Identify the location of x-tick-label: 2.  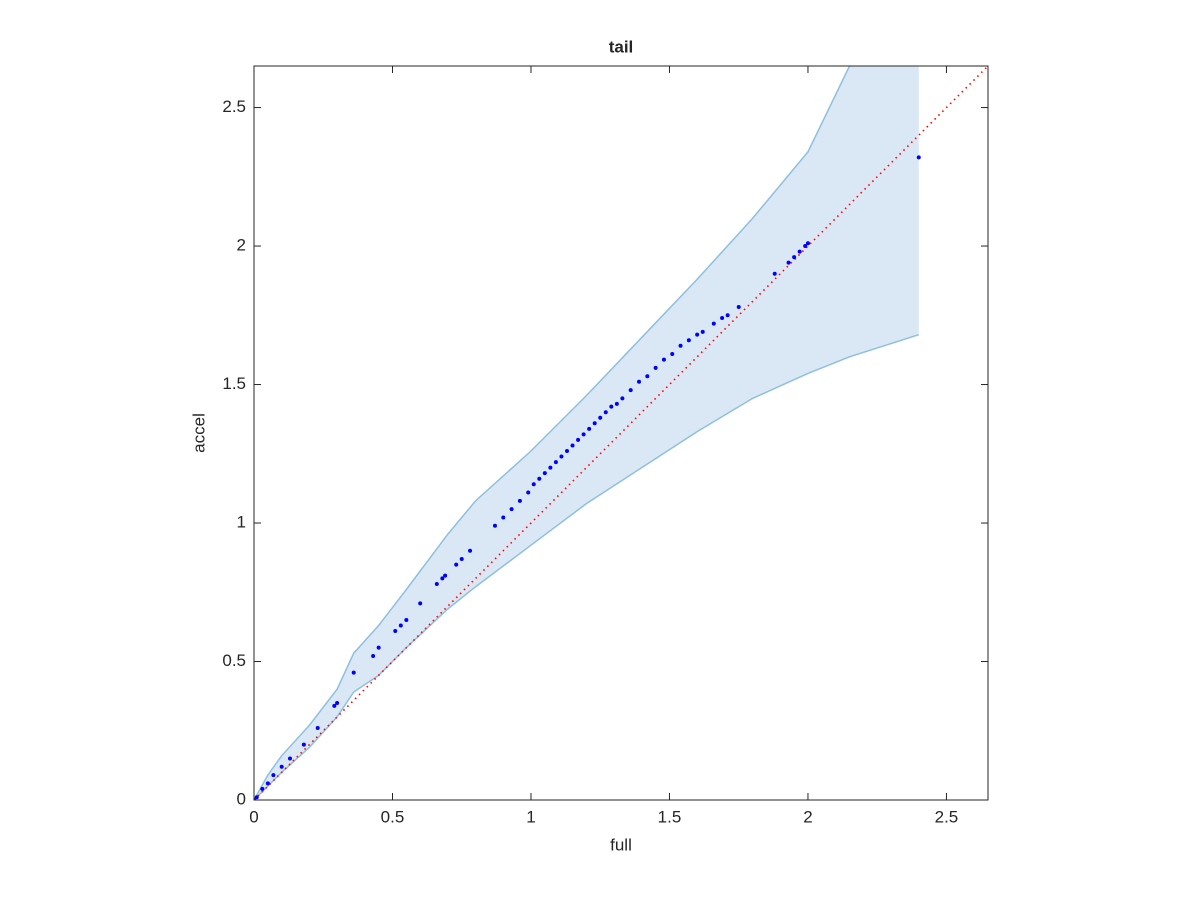
(807, 816).